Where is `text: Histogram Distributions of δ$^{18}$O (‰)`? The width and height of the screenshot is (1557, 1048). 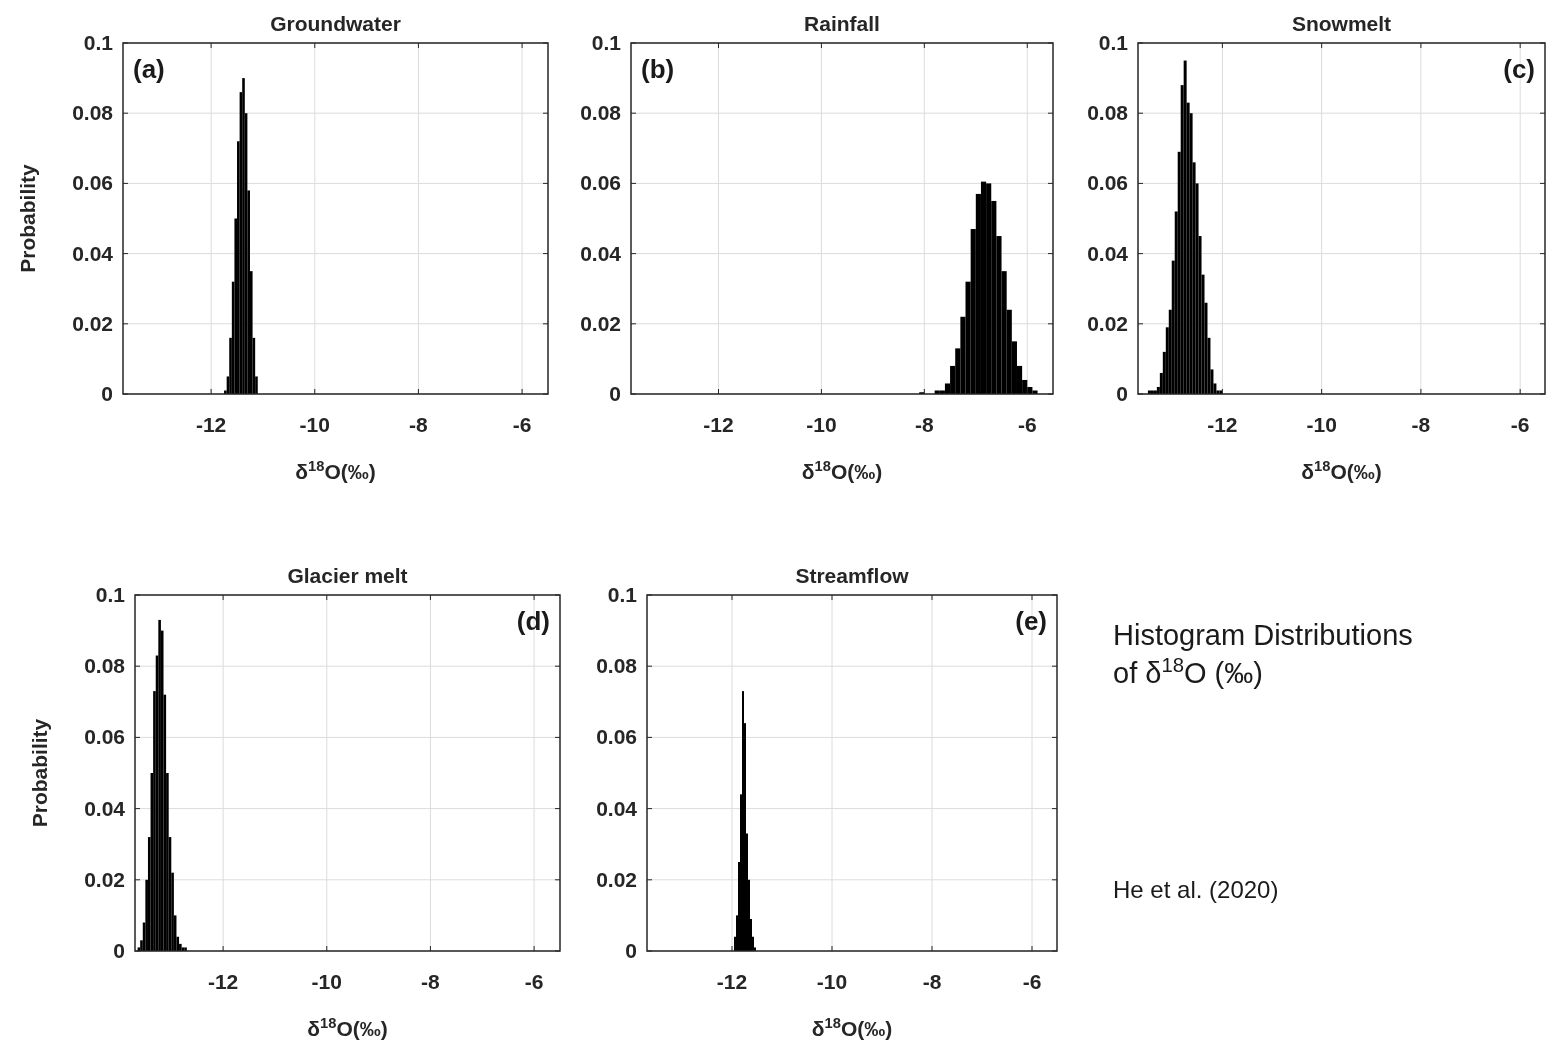
text: Histogram Distributions of δ$^{18}$O (‰) is located at coordinates (1263, 654).